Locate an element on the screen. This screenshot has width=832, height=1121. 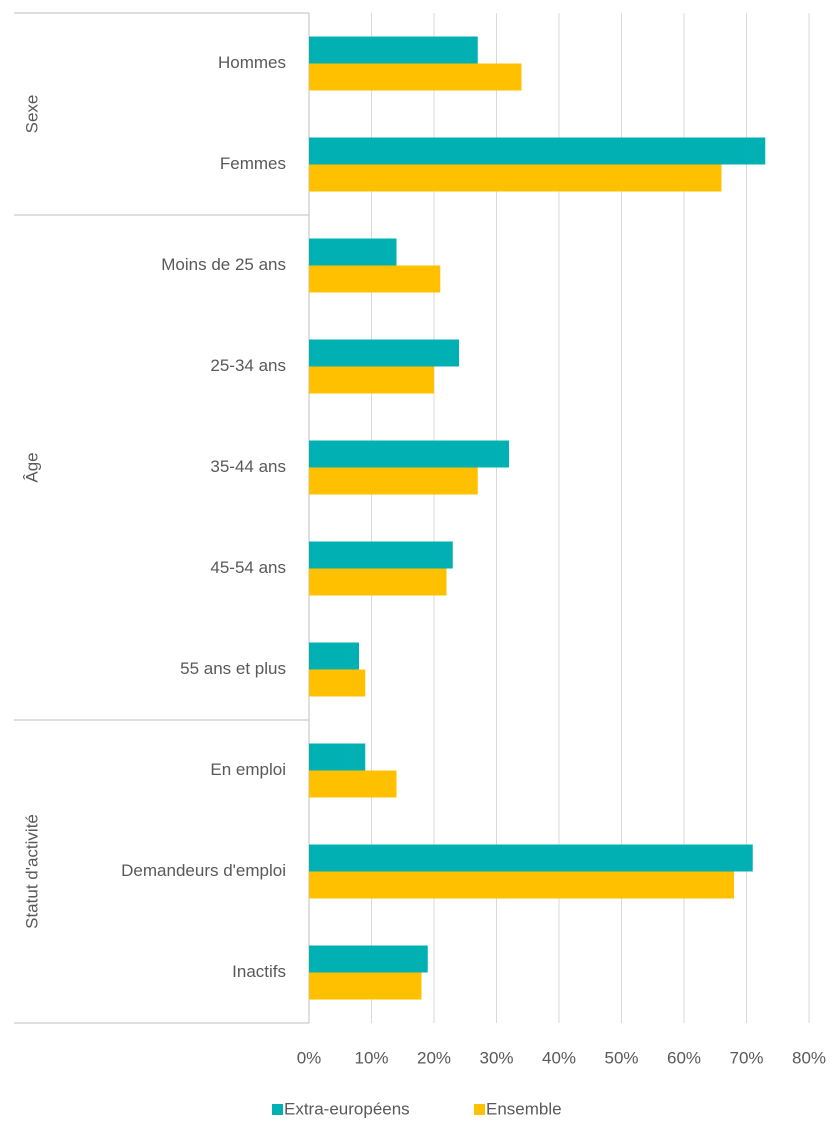
group-label: Statut d'activité is located at coordinates (31, 871).